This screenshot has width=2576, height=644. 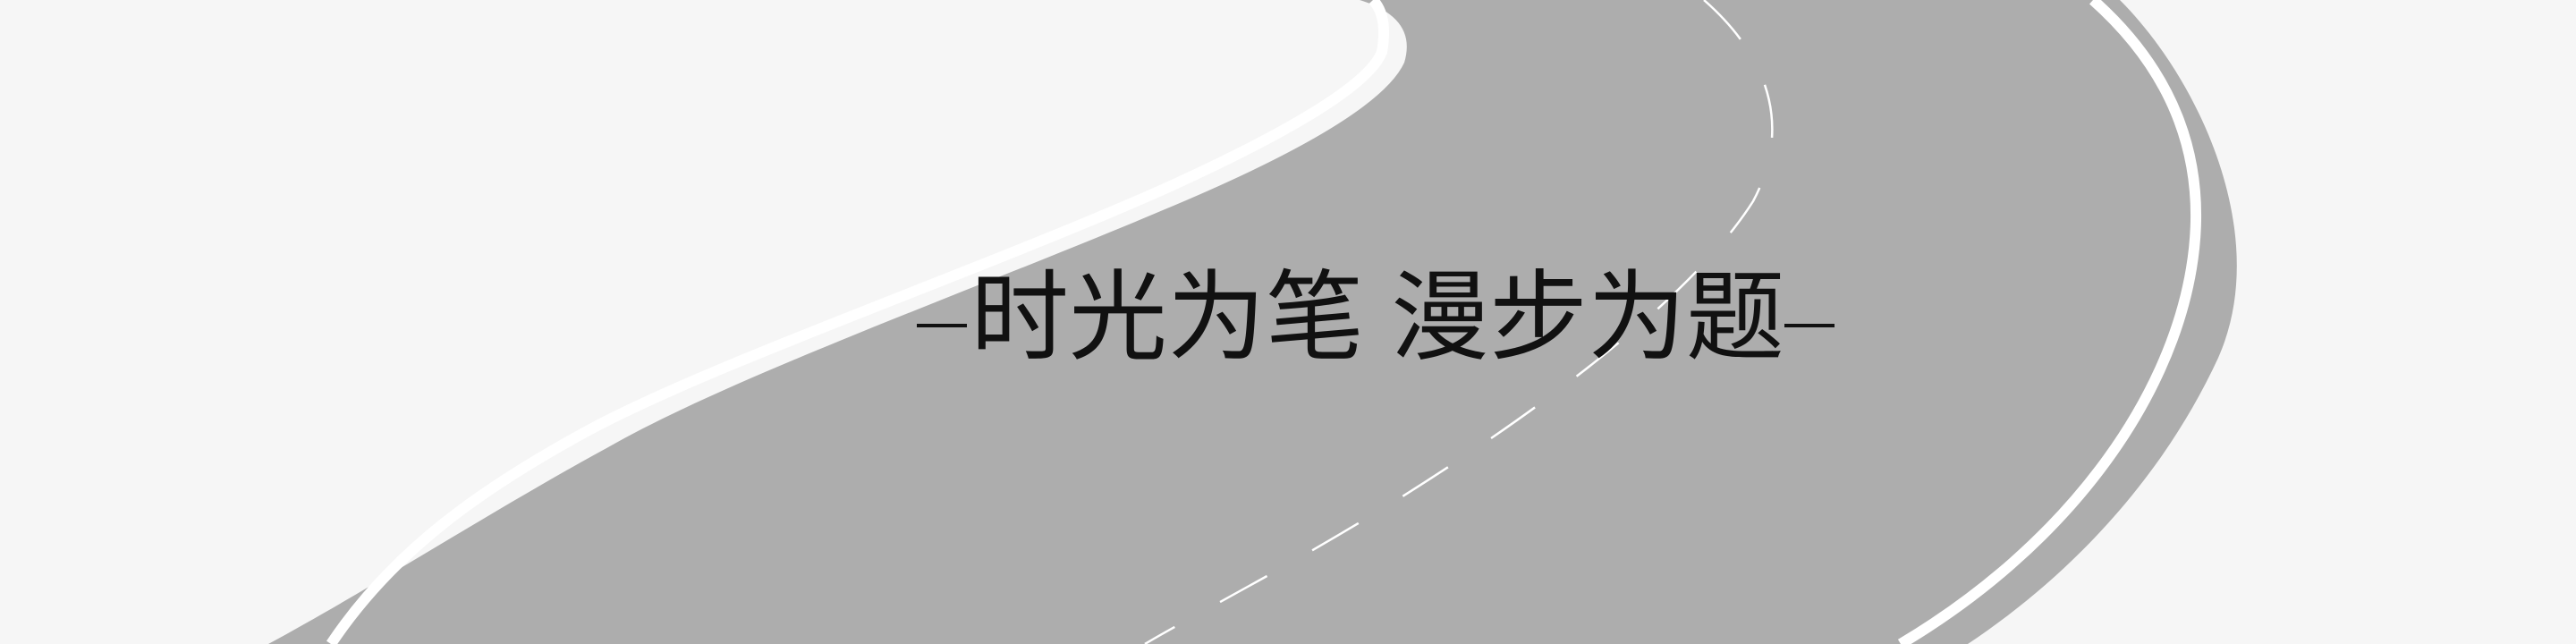 What do you see at coordinates (1167, 317) in the screenshot?
I see `title-text-part1: 时光为笔` at bounding box center [1167, 317].